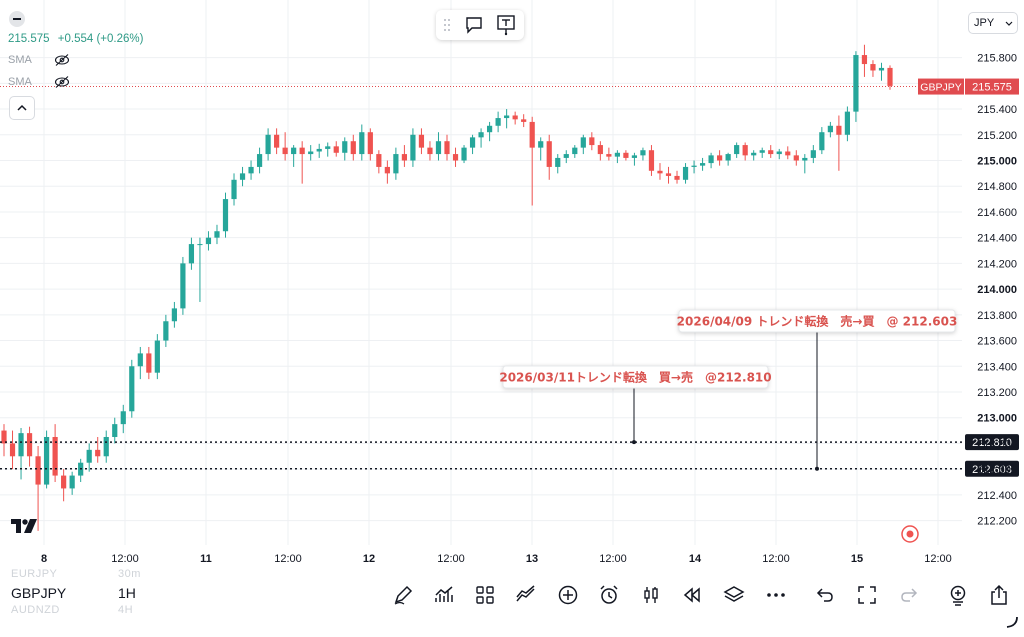 This screenshot has width=1024, height=637. I want to click on add-icon, so click(568, 595).